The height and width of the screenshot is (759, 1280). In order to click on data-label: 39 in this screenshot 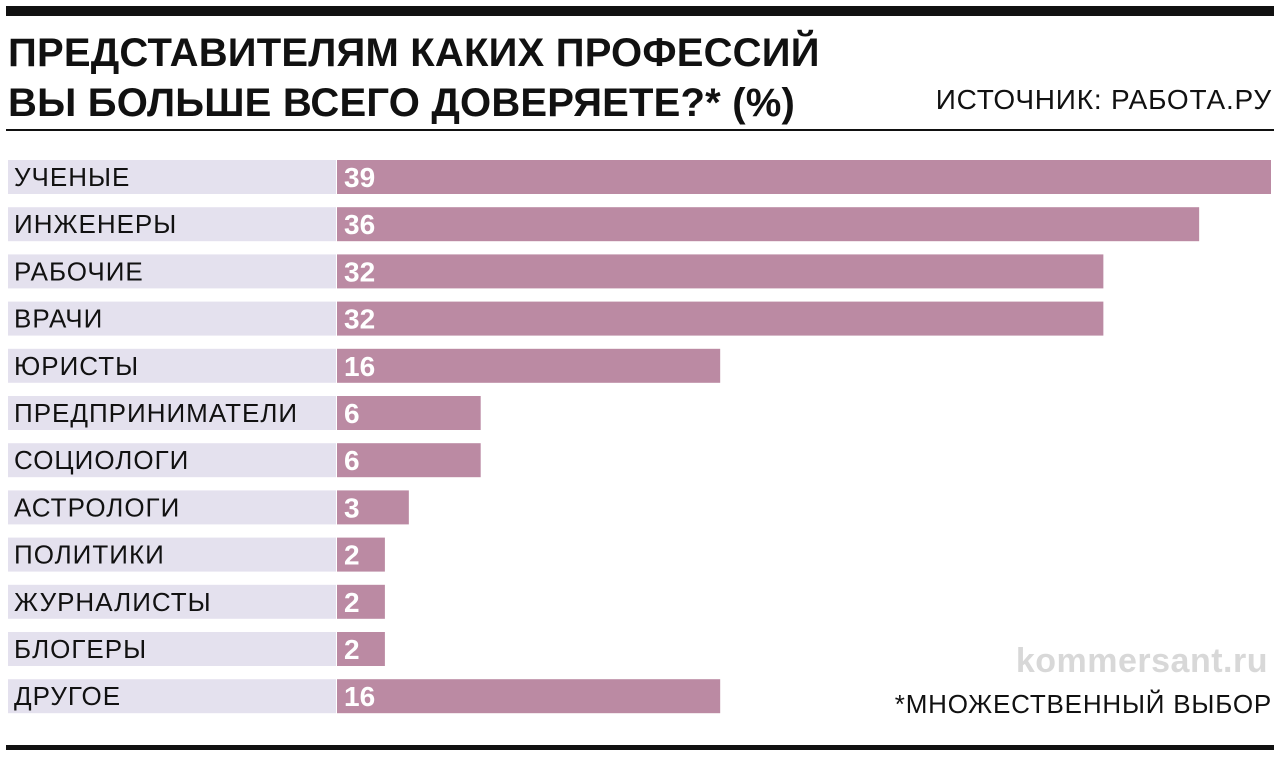, I will do `click(359, 177)`.